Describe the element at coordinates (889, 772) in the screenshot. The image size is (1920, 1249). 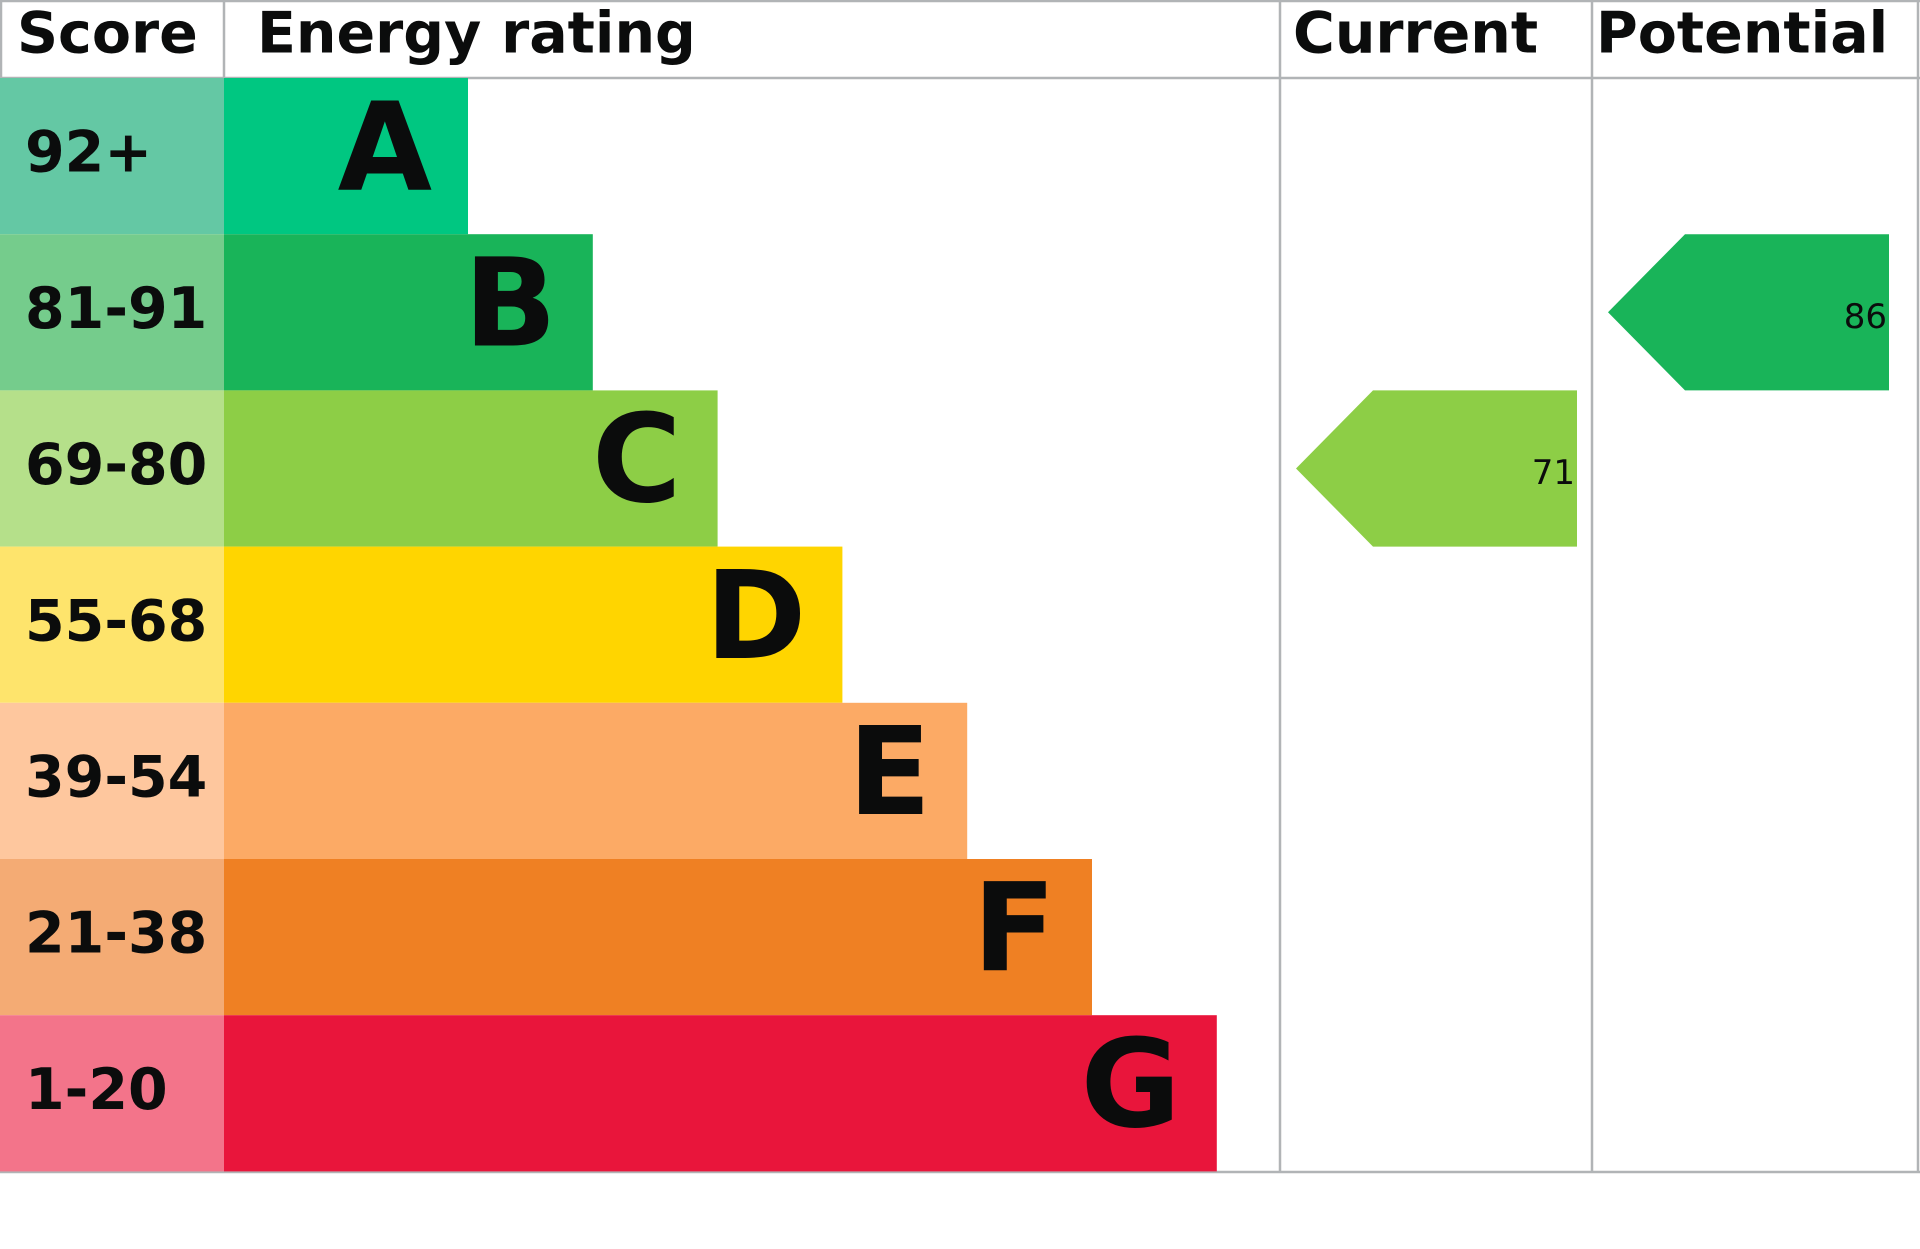
I see `rating-letter: E` at that location.